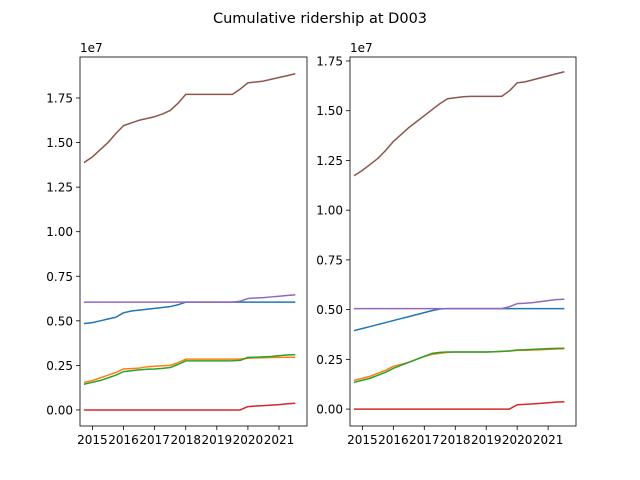 This screenshot has height=480, width=640. Describe the element at coordinates (320, 19) in the screenshot. I see `figure-title: Cumulative ridership at D003` at that location.